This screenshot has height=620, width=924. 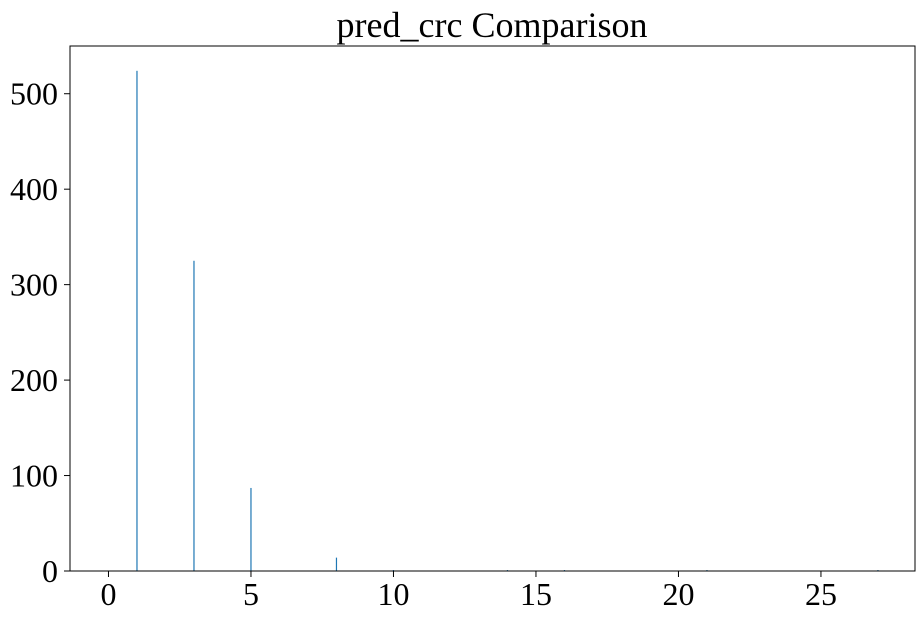 What do you see at coordinates (108, 594) in the screenshot?
I see `x-tick-label-0: 0` at bounding box center [108, 594].